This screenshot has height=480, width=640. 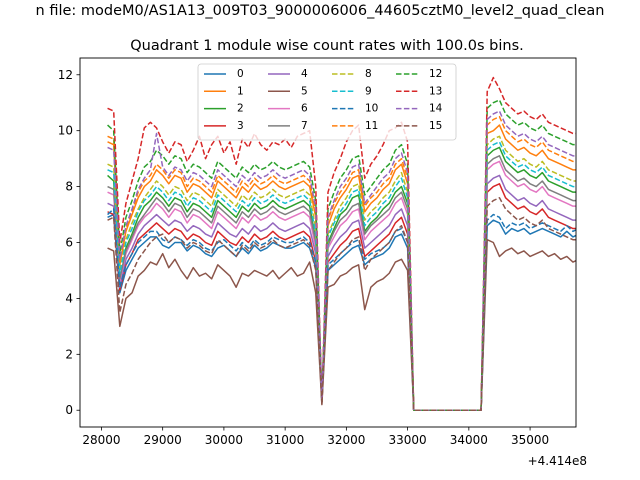 I want to click on x-offset-label: +4.414e8, so click(x=557, y=461).